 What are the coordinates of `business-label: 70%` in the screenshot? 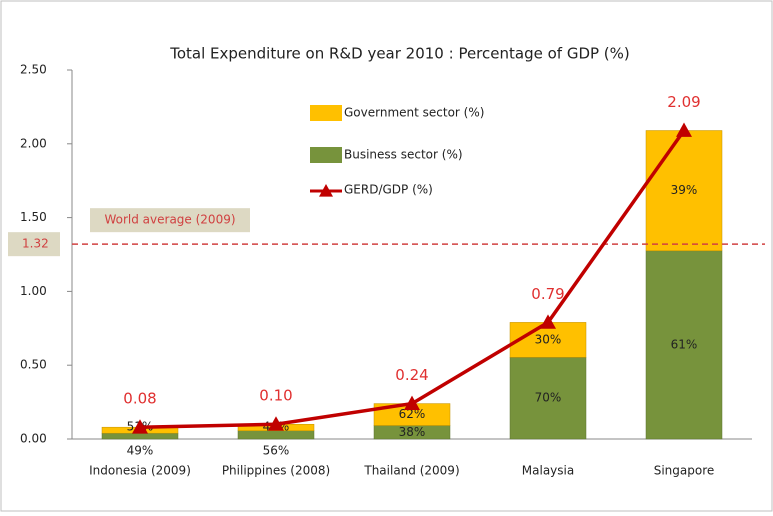 It's located at (548, 398).